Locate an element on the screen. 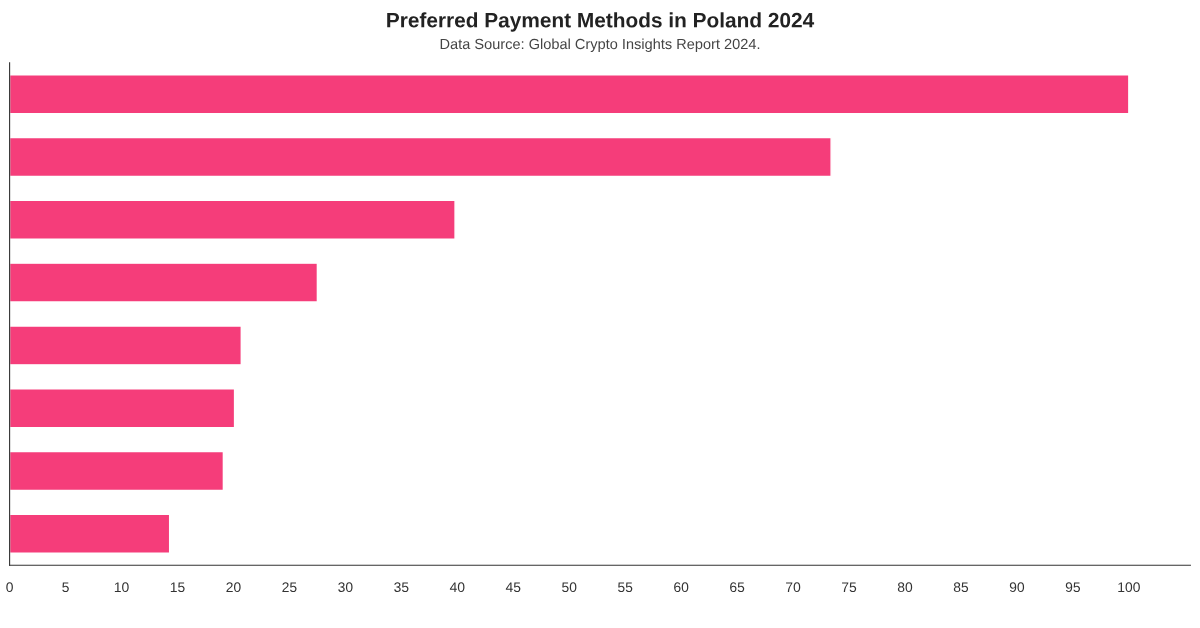  x-tick-label: 75 is located at coordinates (849, 587).